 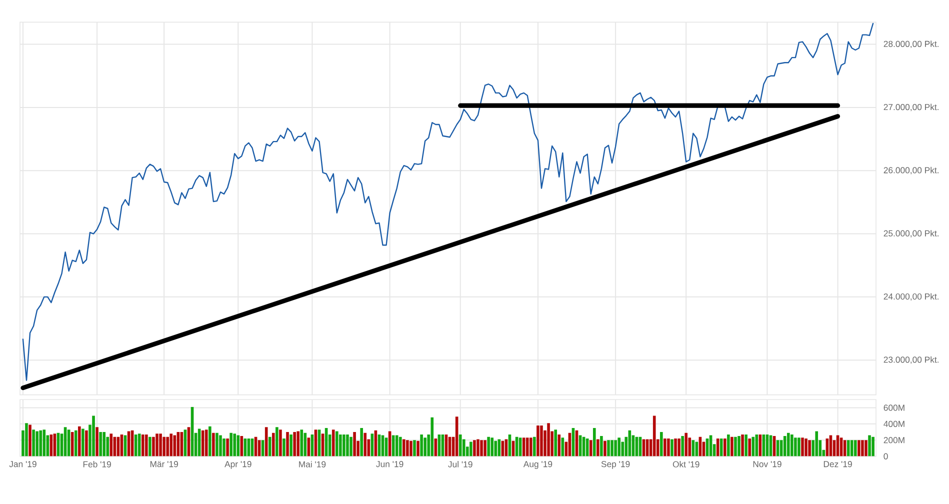 I want to click on y-tick-label: 24.000,00 Pkt., so click(x=911, y=297).